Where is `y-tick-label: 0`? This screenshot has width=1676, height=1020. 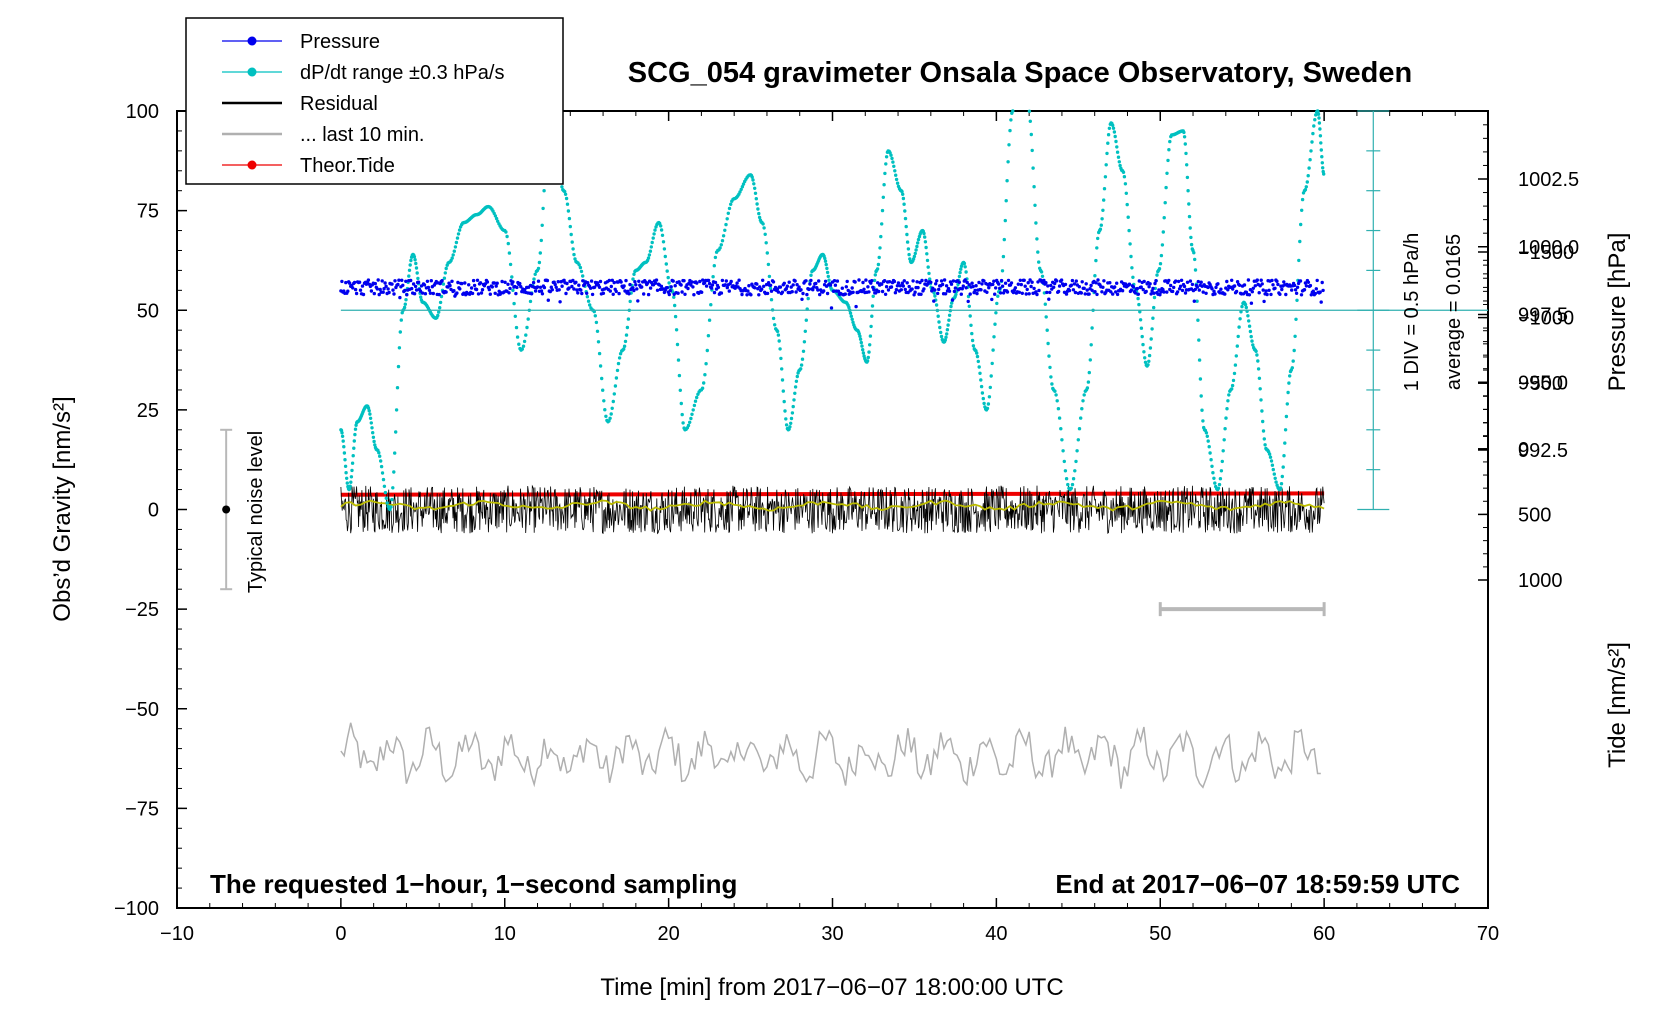 y-tick-label: 0 is located at coordinates (153, 511).